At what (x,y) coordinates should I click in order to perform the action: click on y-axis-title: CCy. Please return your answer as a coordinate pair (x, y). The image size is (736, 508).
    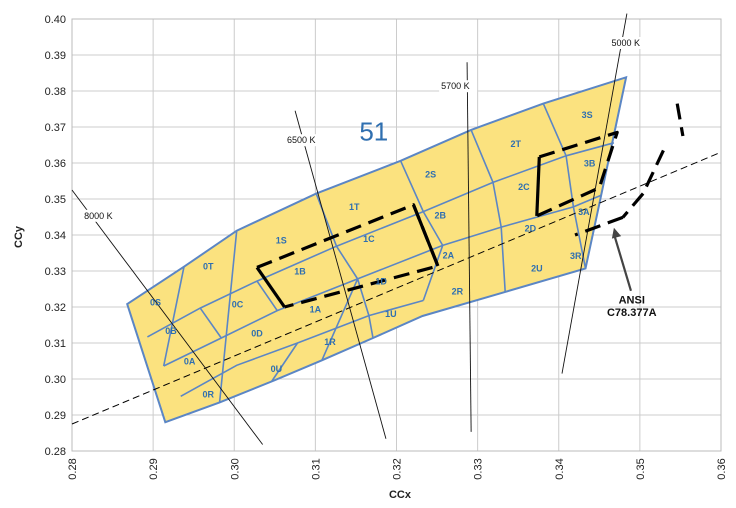
    Looking at the image, I should click on (19, 236).